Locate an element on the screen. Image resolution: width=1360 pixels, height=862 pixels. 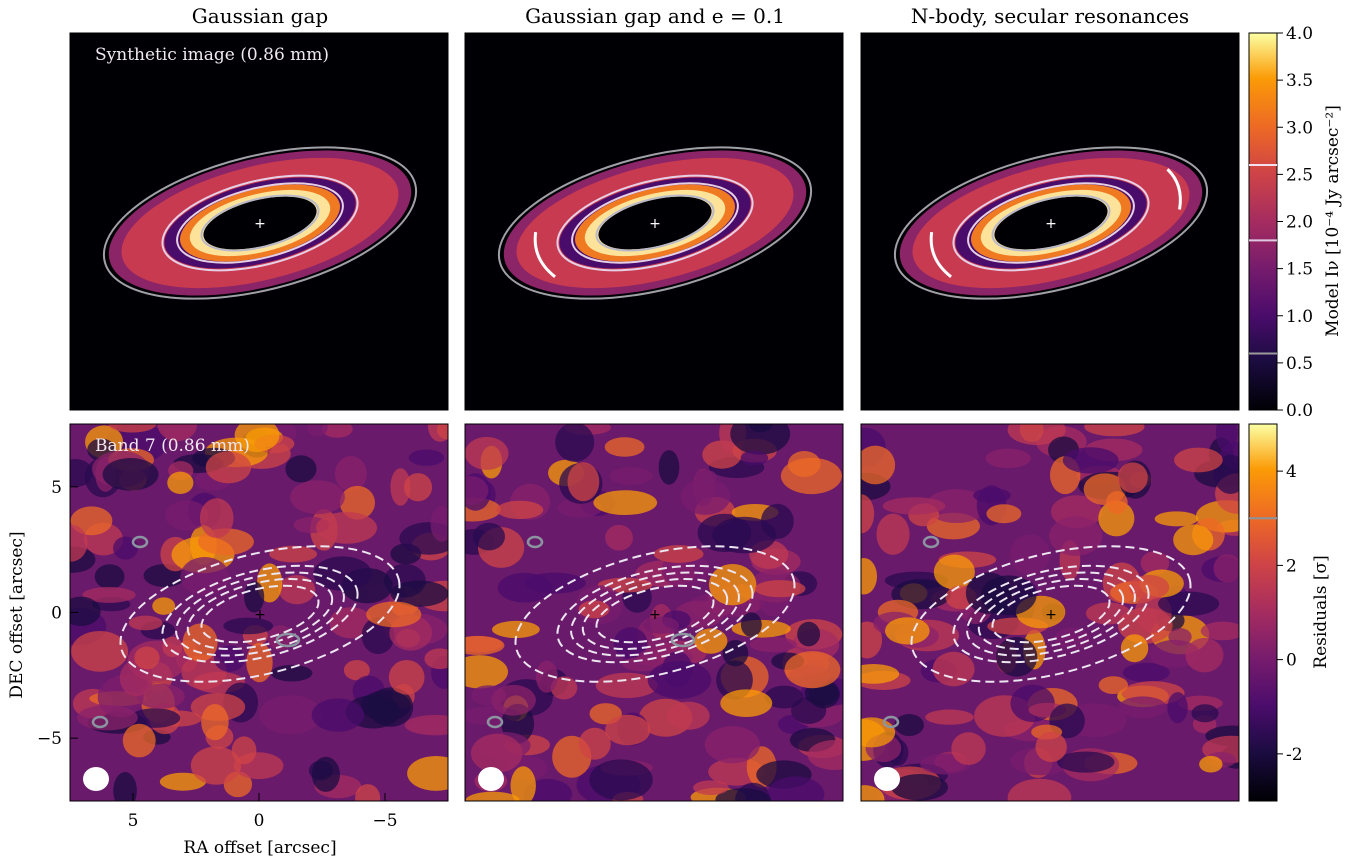
model-panel-2: + is located at coordinates (654, 221).